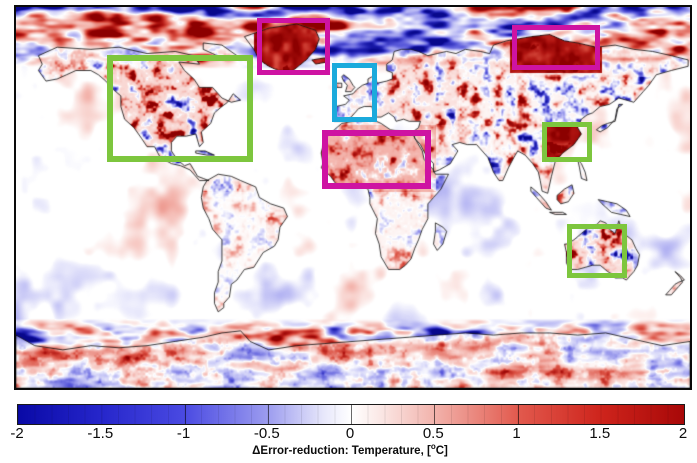 The width and height of the screenshot is (697, 463). Describe the element at coordinates (600, 433) in the screenshot. I see `colorbar-tick-label: 1.5` at that location.